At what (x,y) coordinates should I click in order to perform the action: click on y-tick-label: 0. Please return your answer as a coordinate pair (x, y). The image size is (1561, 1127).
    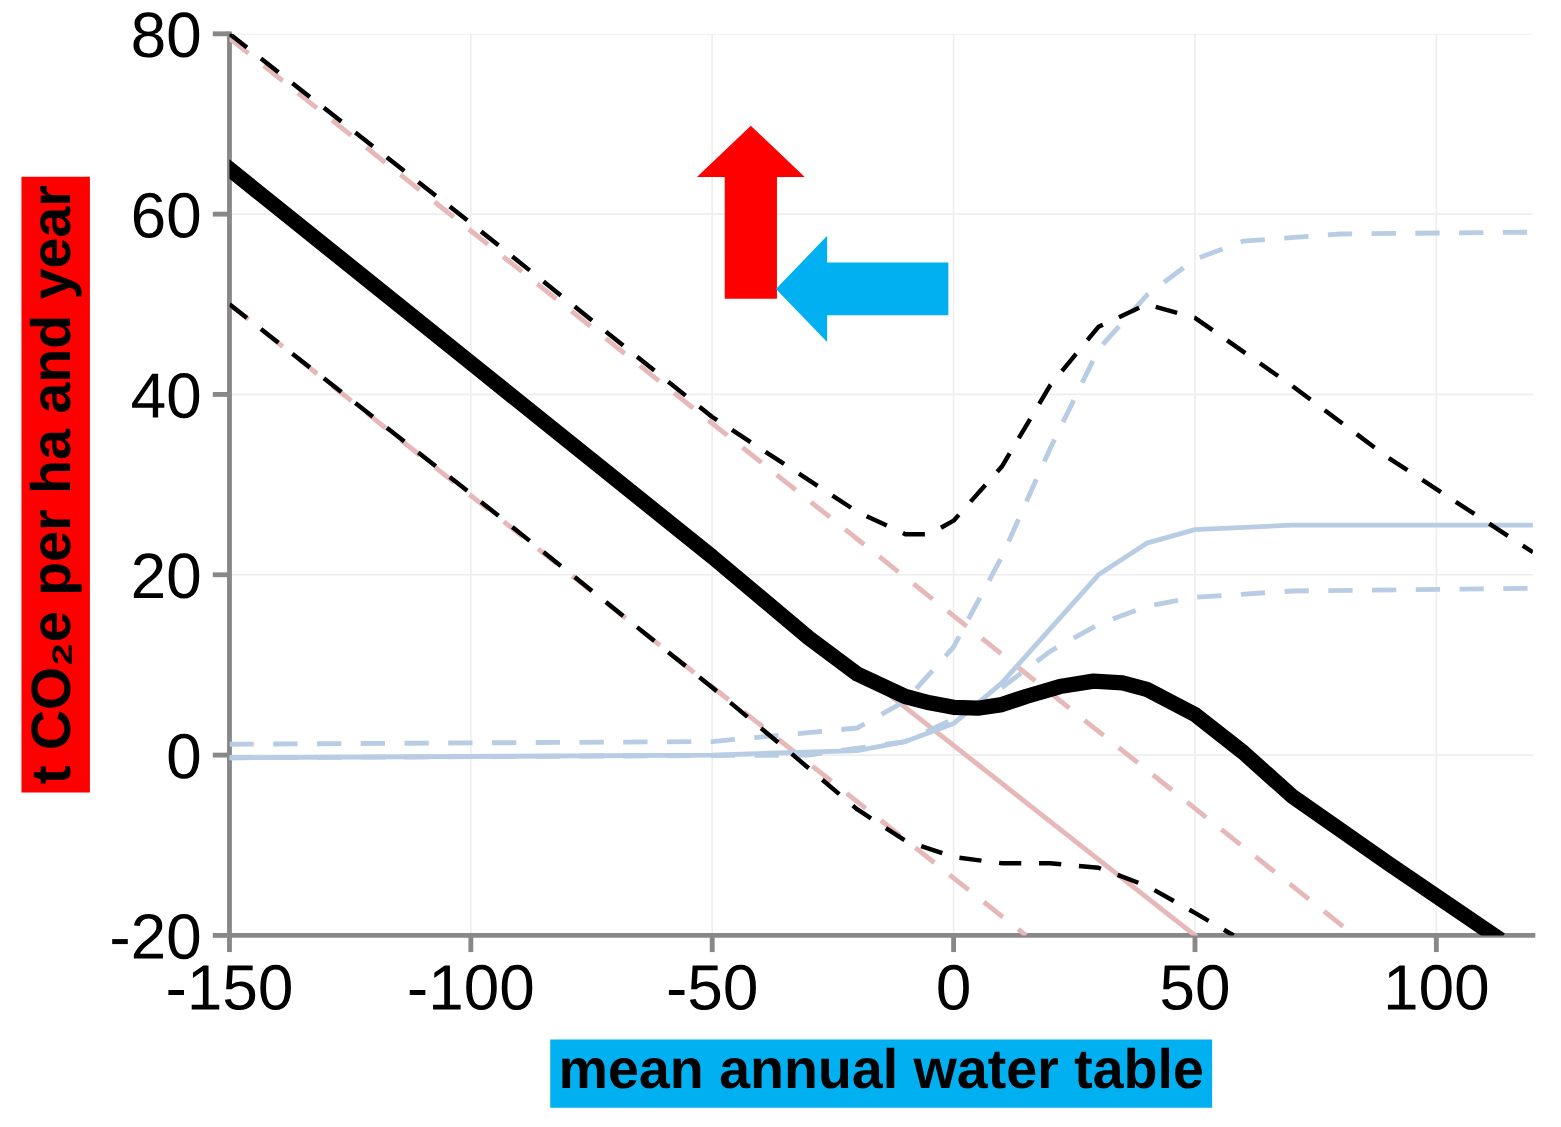
    Looking at the image, I should click on (184, 756).